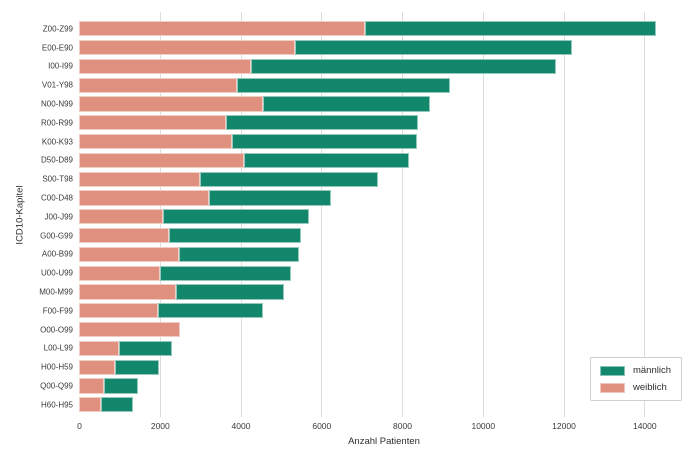 Image resolution: width=693 pixels, height=455 pixels. I want to click on y-tick-label: R00-R99, so click(56, 123).